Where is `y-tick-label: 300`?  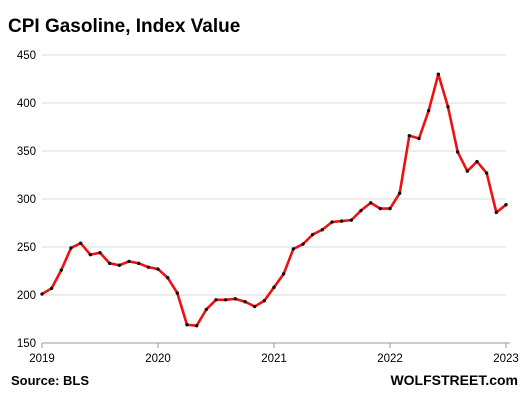 y-tick-label: 300 is located at coordinates (26, 200).